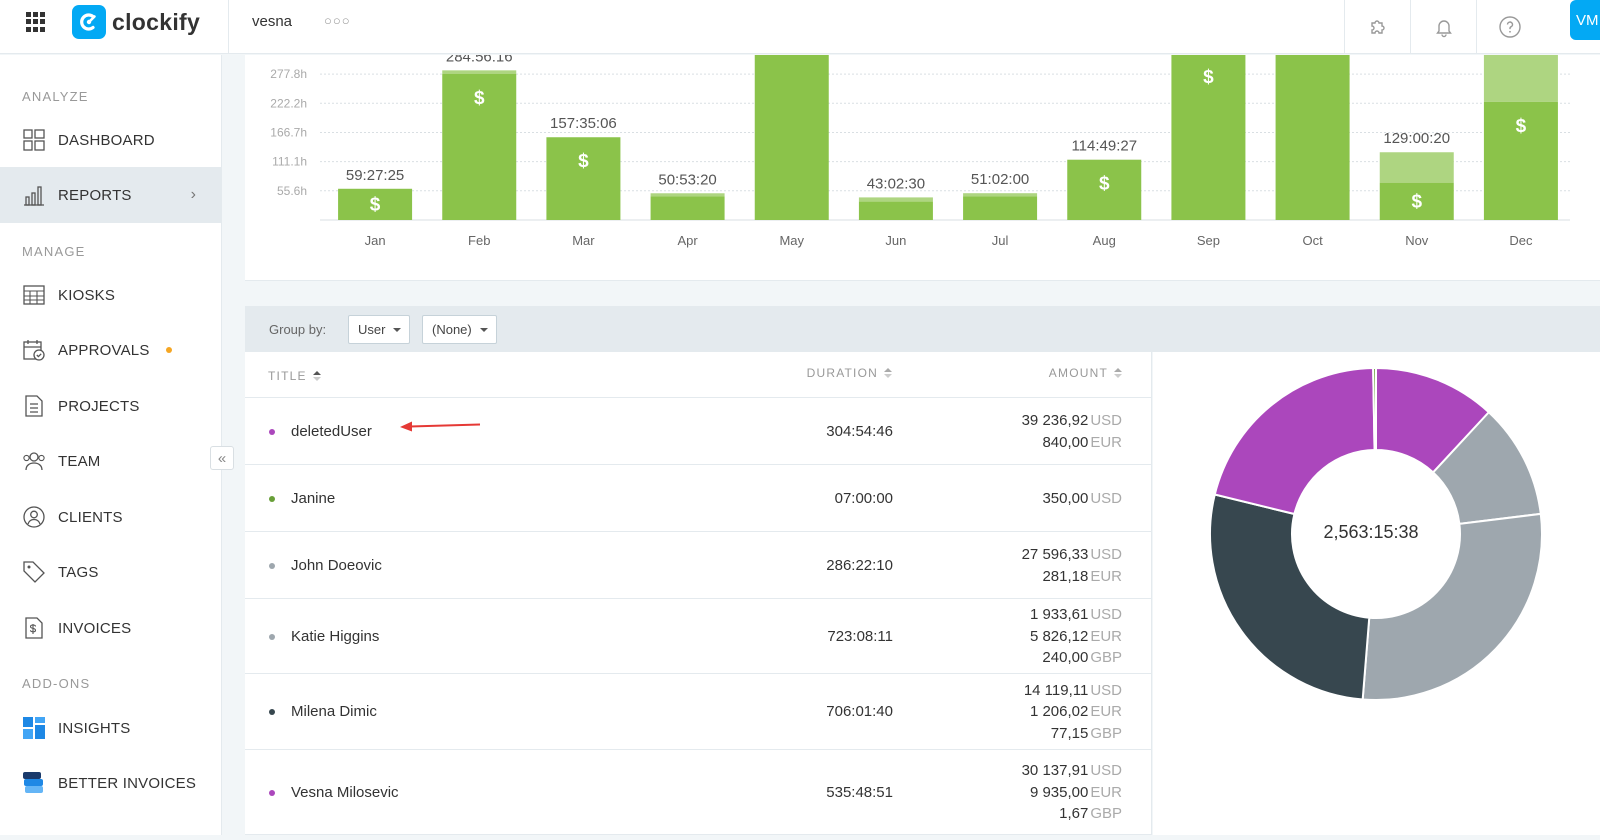  Describe the element at coordinates (34, 406) in the screenshot. I see `projects-icon` at that location.